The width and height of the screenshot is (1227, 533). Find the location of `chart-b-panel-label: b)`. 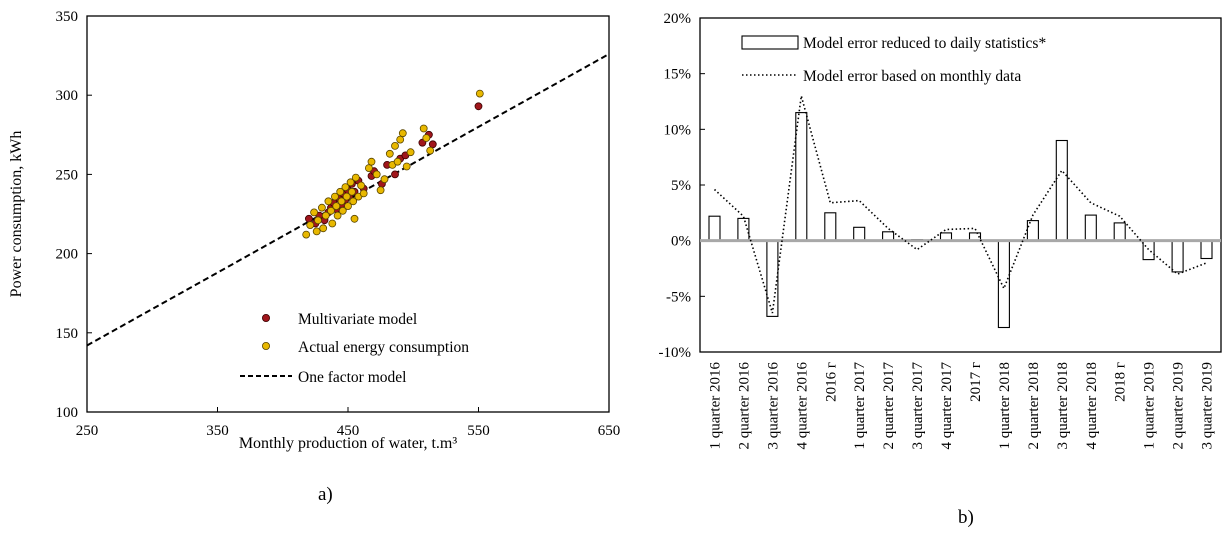

chart-b-panel-label: b) is located at coordinates (966, 517).